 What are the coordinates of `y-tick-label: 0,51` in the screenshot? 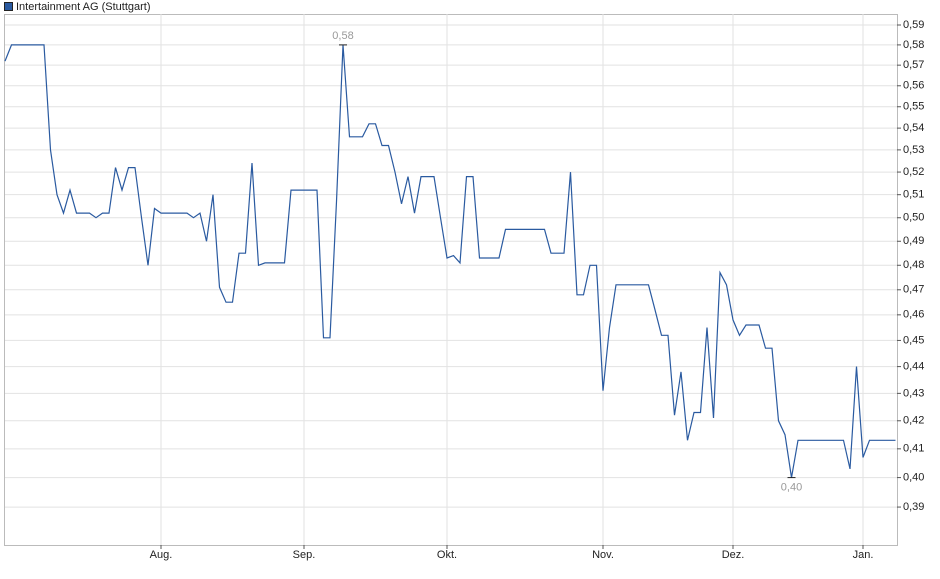 It's located at (913, 195).